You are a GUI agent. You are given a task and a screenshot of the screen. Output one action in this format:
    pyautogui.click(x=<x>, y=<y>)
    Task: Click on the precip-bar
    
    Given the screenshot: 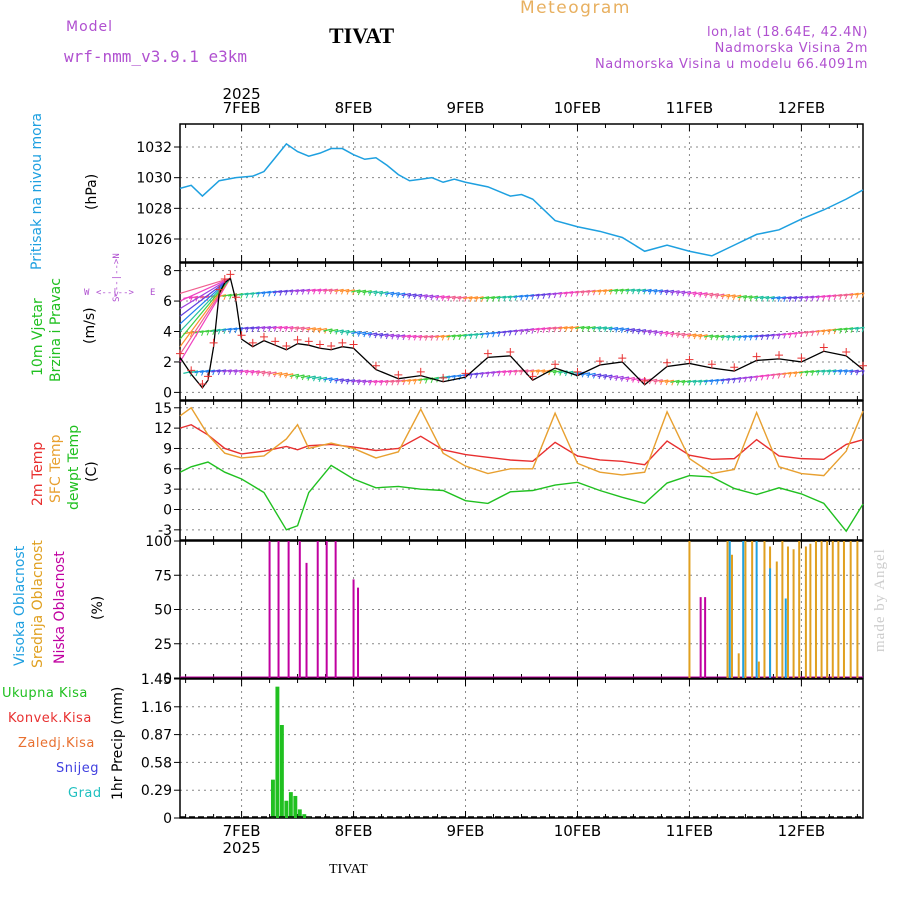 What is the action you would take?
    pyautogui.click(x=304, y=816)
    